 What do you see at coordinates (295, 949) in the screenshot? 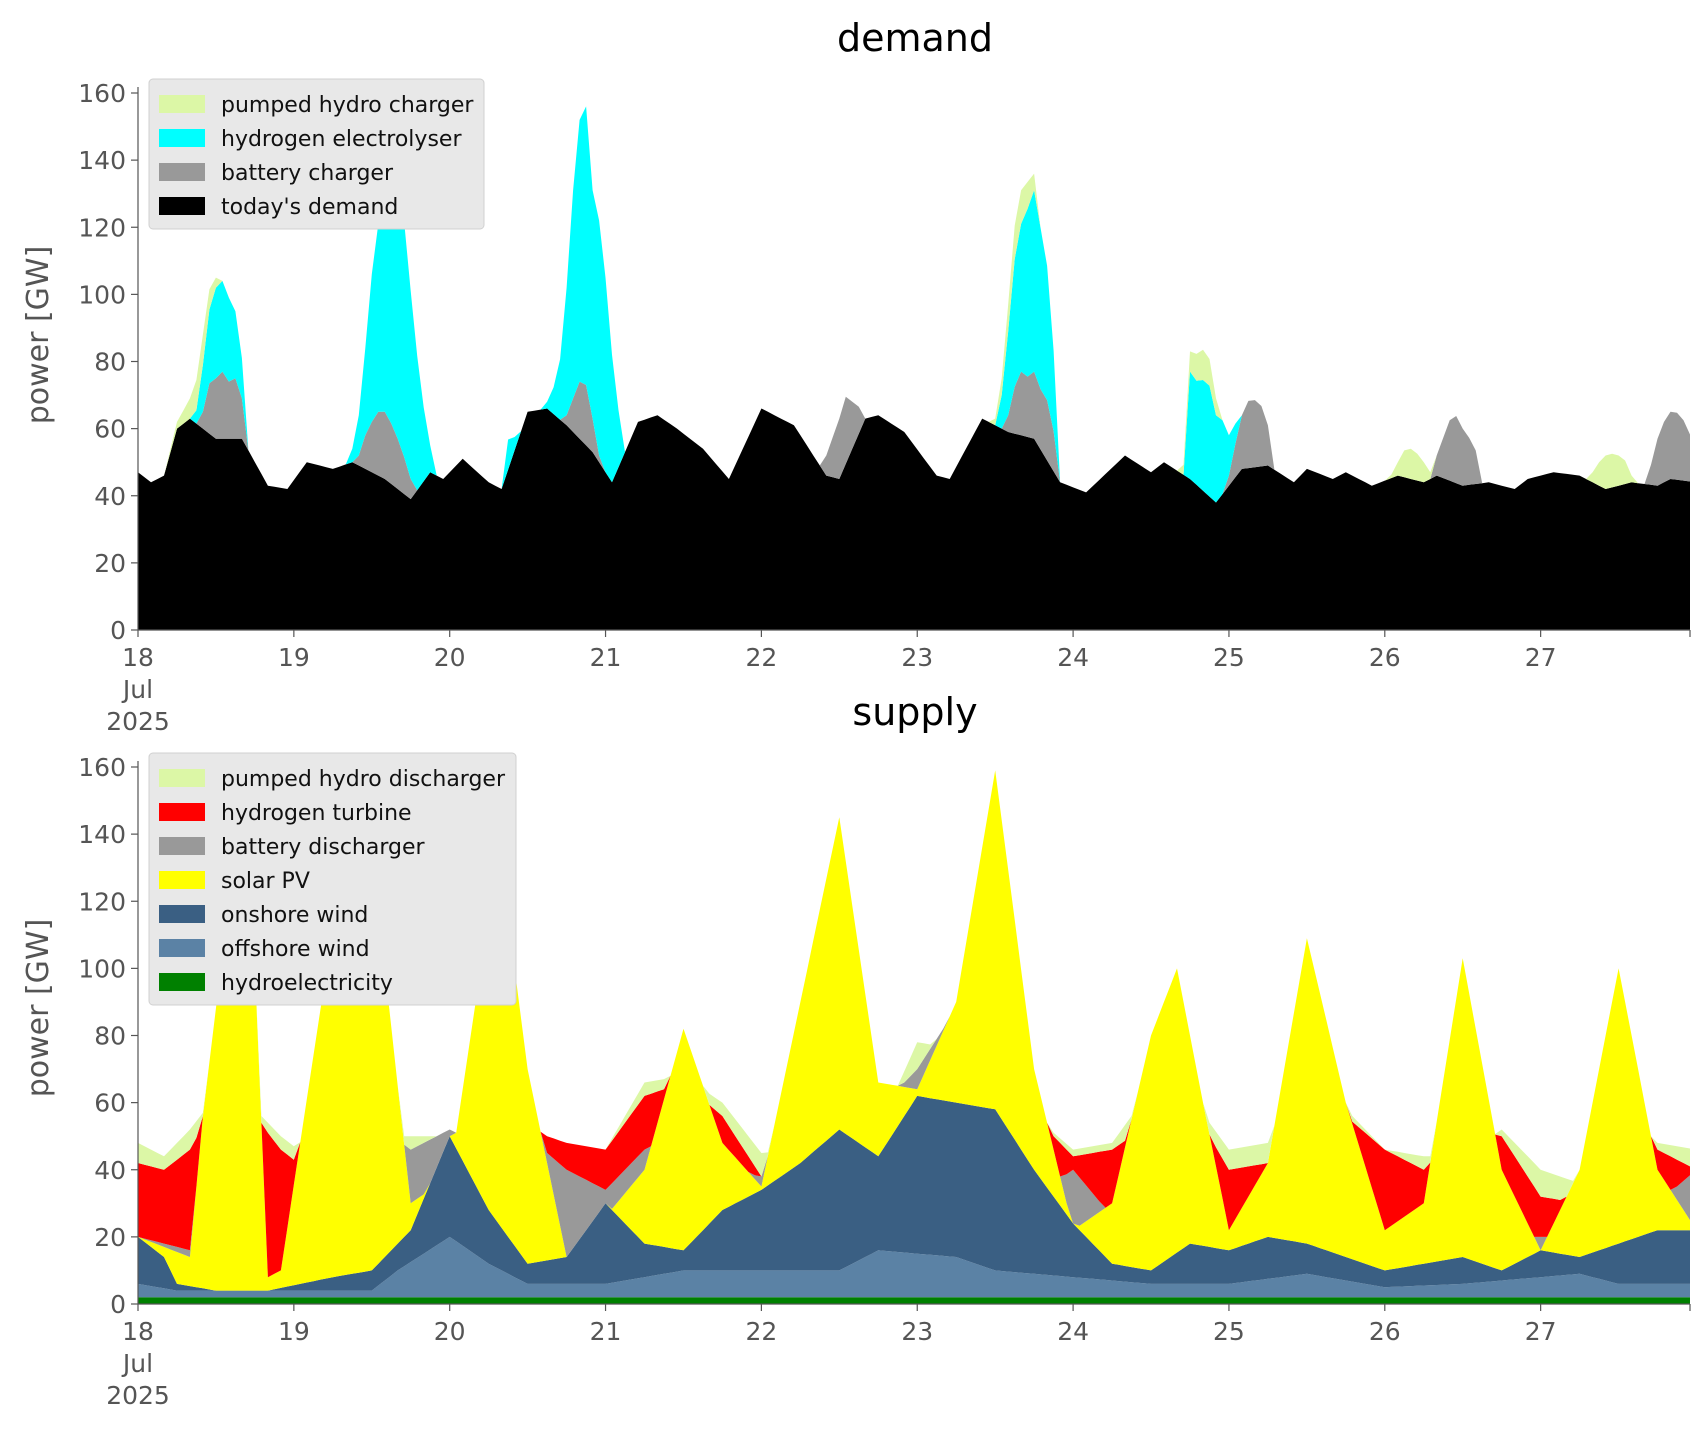
I see `legend-label: offshore wind` at bounding box center [295, 949].